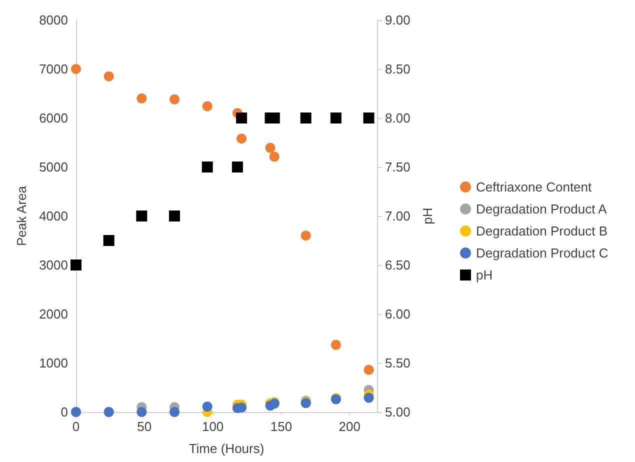 The width and height of the screenshot is (635, 462). Describe the element at coordinates (144, 426) in the screenshot. I see `x-tick-label: 50` at that location.